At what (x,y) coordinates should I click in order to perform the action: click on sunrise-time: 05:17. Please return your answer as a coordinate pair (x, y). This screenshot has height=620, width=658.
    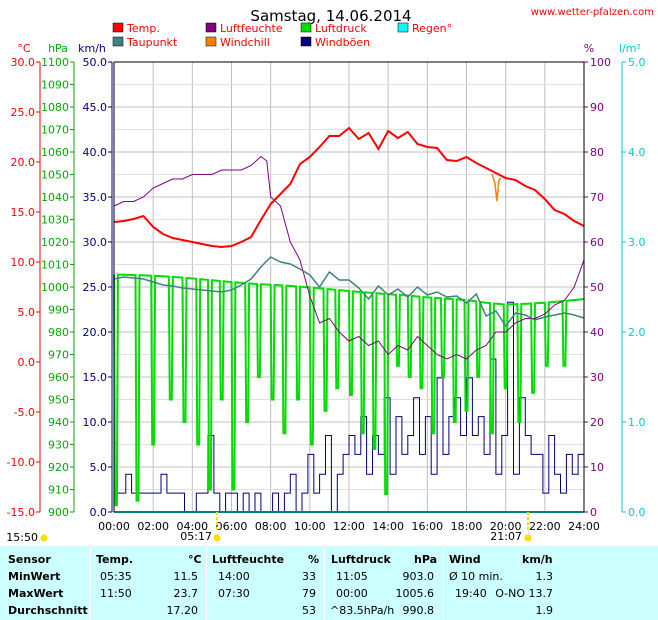
    Looking at the image, I should click on (196, 536).